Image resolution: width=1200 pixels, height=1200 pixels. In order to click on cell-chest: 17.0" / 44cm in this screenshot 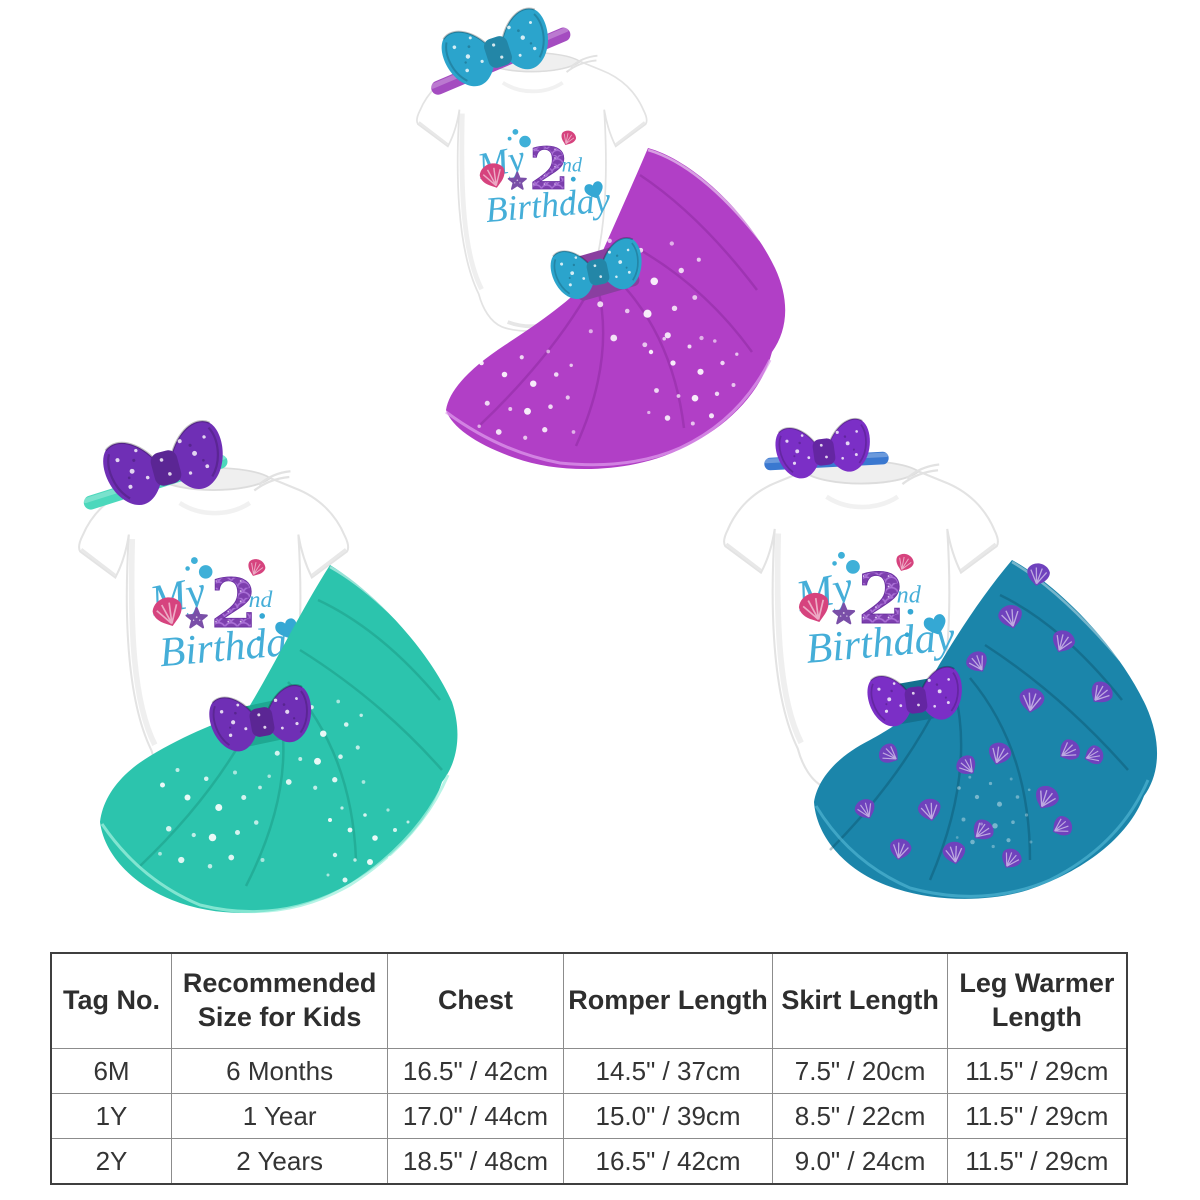, I will do `click(475, 1116)`.